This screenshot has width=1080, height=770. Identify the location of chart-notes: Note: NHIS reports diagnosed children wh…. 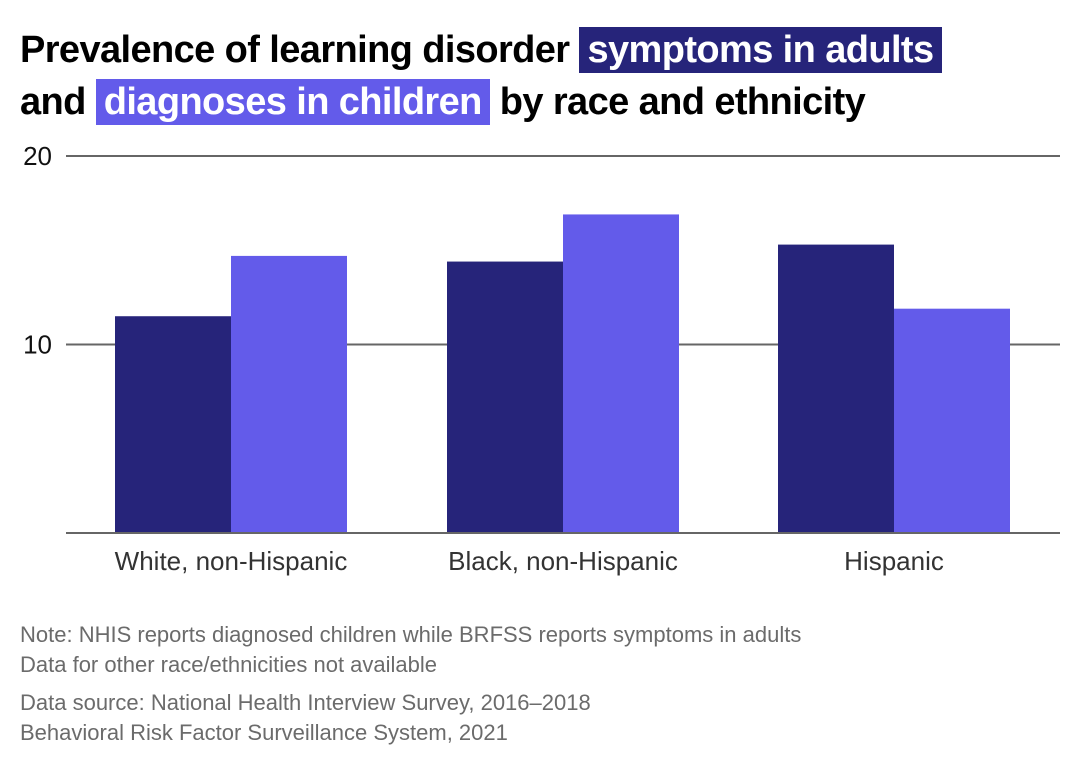
(410, 684).